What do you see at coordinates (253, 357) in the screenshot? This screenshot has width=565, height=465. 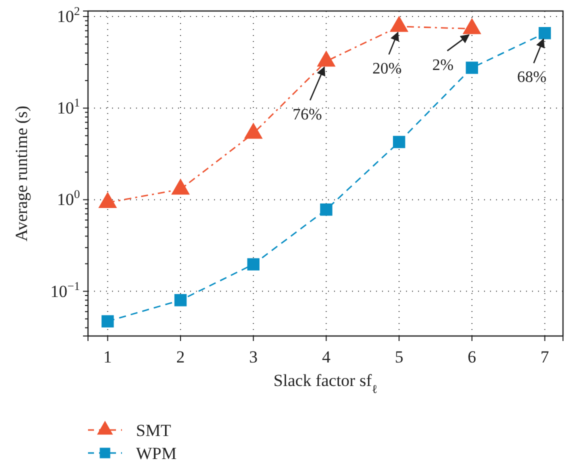 I see `x-tick-label: 3` at bounding box center [253, 357].